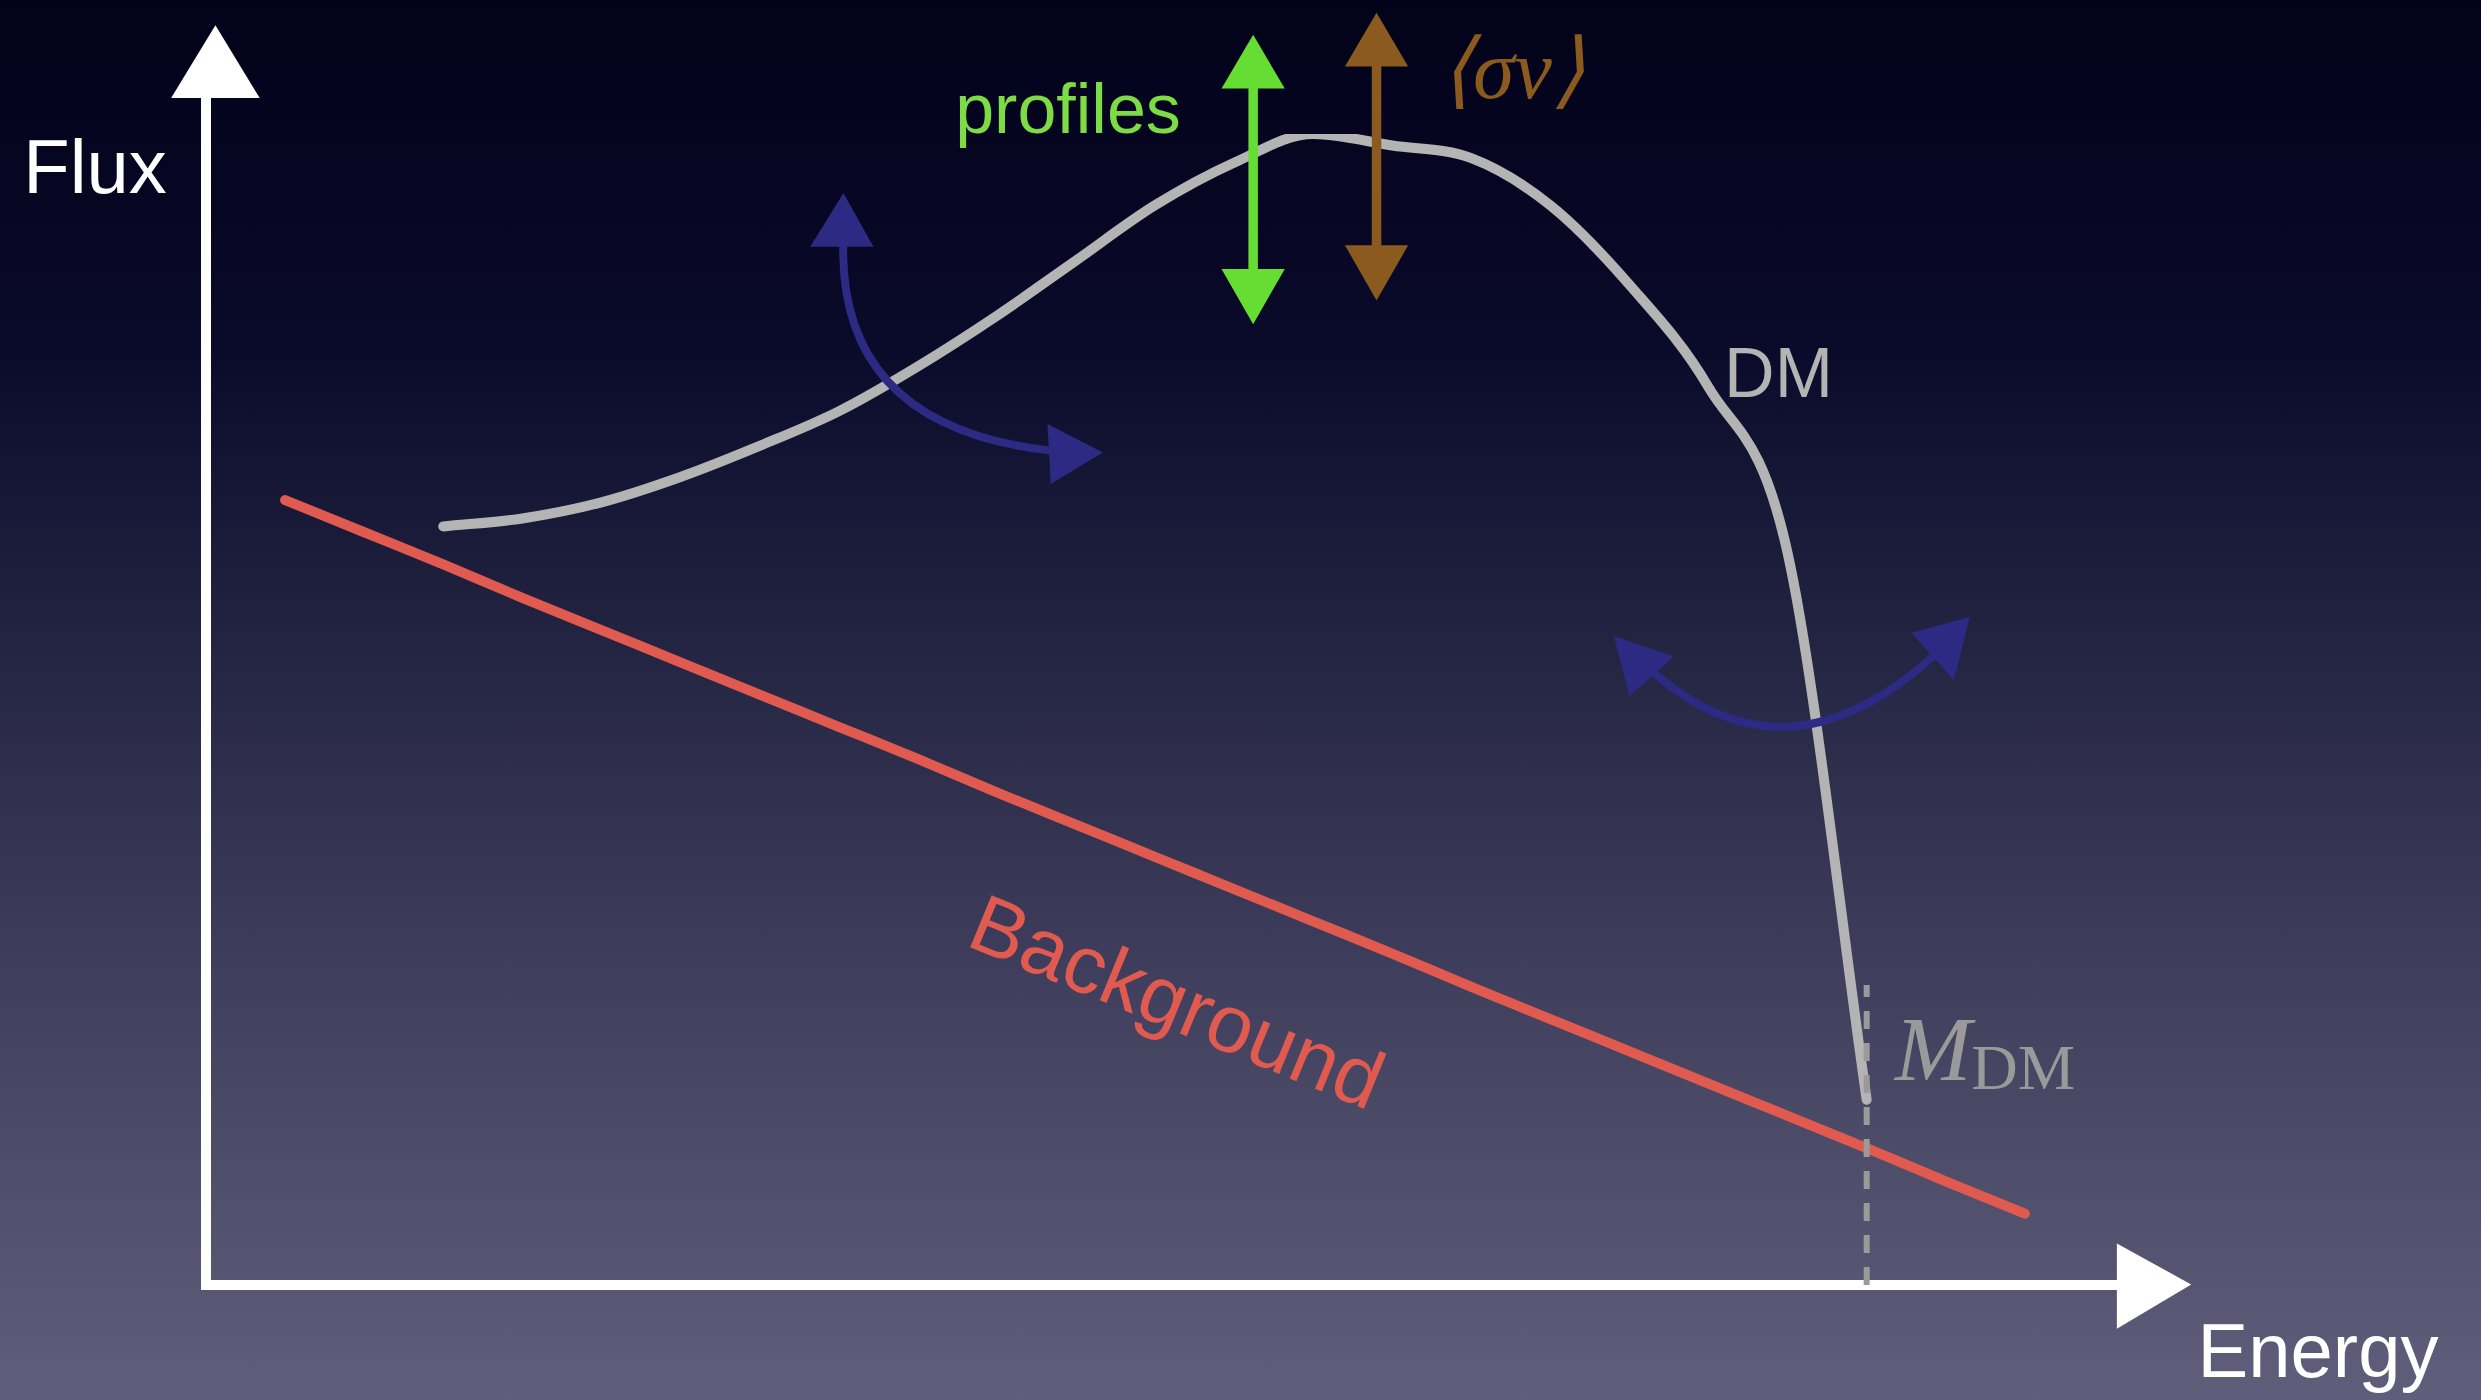 The image size is (2481, 1400). What do you see at coordinates (1512, 70) in the screenshot?
I see `text: ⟨σv⟩` at bounding box center [1512, 70].